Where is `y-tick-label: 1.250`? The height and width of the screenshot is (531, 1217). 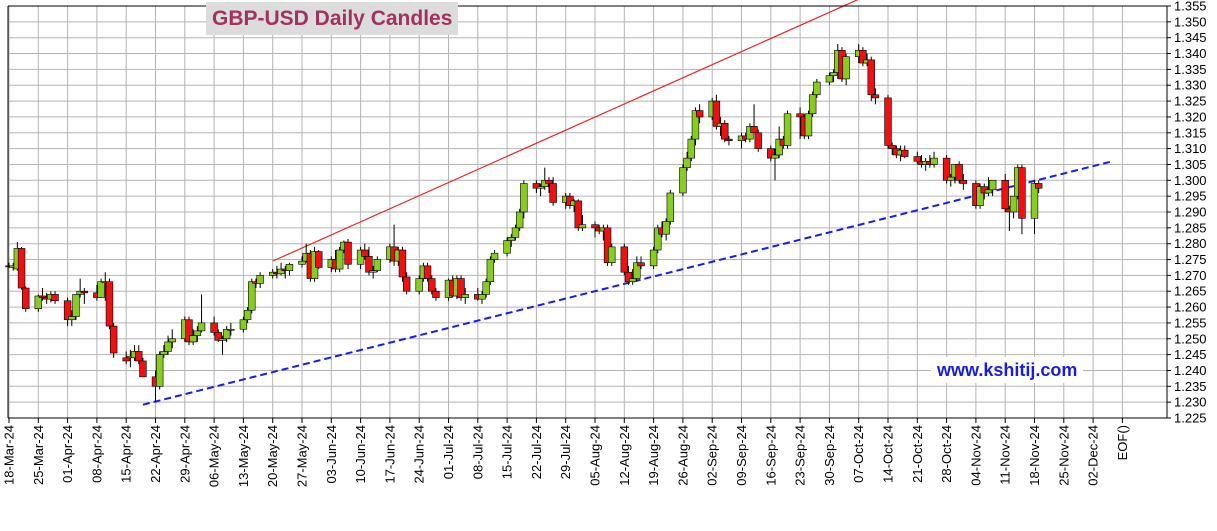
y-tick-label: 1.250 is located at coordinates (1190, 338).